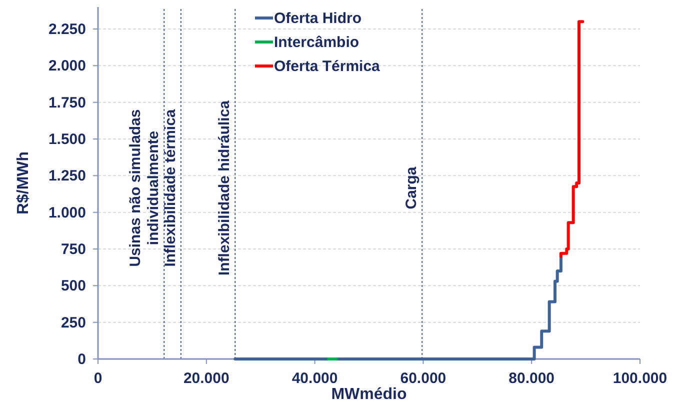  Describe the element at coordinates (73, 323) in the screenshot. I see `y-tick-label: 250` at that location.